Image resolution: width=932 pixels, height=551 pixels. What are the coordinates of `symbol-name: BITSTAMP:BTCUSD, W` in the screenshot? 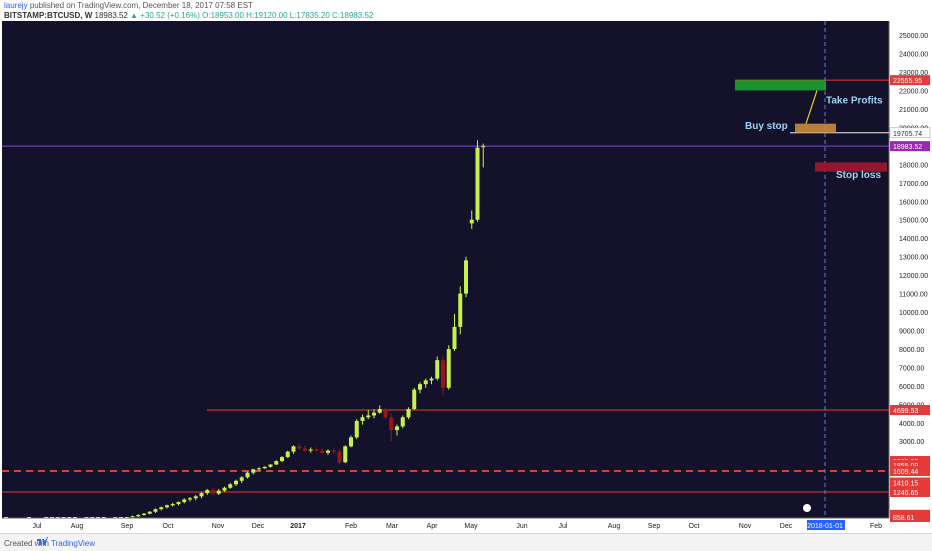 It's located at (48, 15).